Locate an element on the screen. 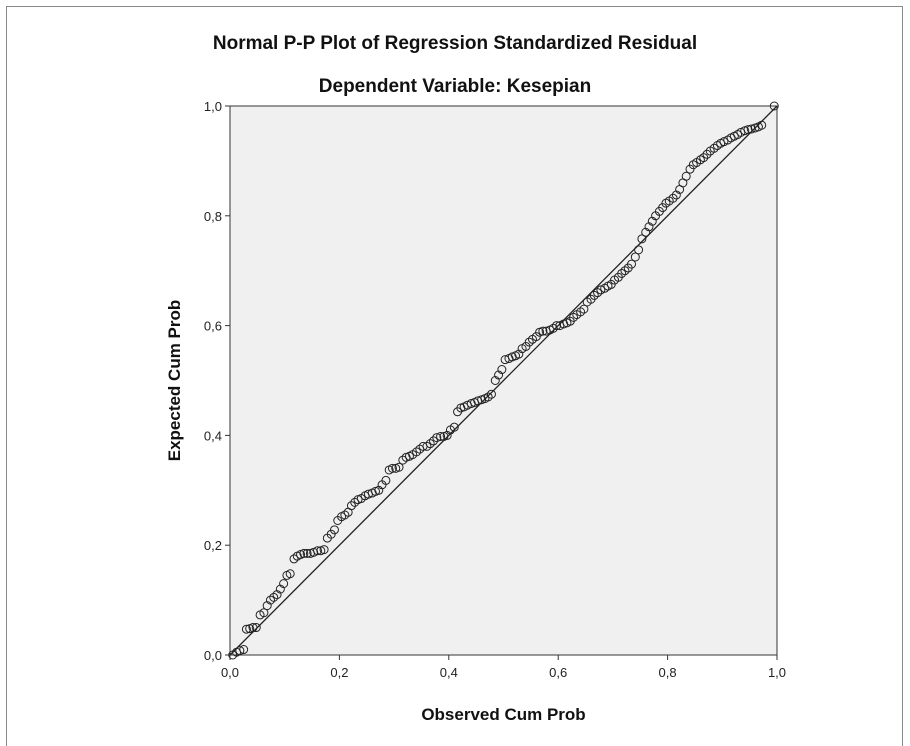 The height and width of the screenshot is (746, 910). y-tick-label: 0,8 is located at coordinates (213, 216).